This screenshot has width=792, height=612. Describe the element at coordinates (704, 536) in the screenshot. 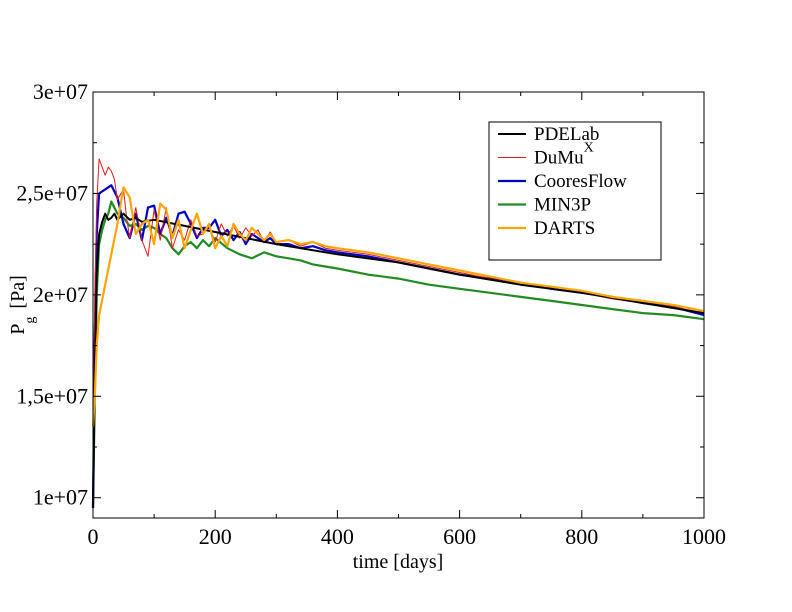

I see `x-tick-label: 1000` at that location.